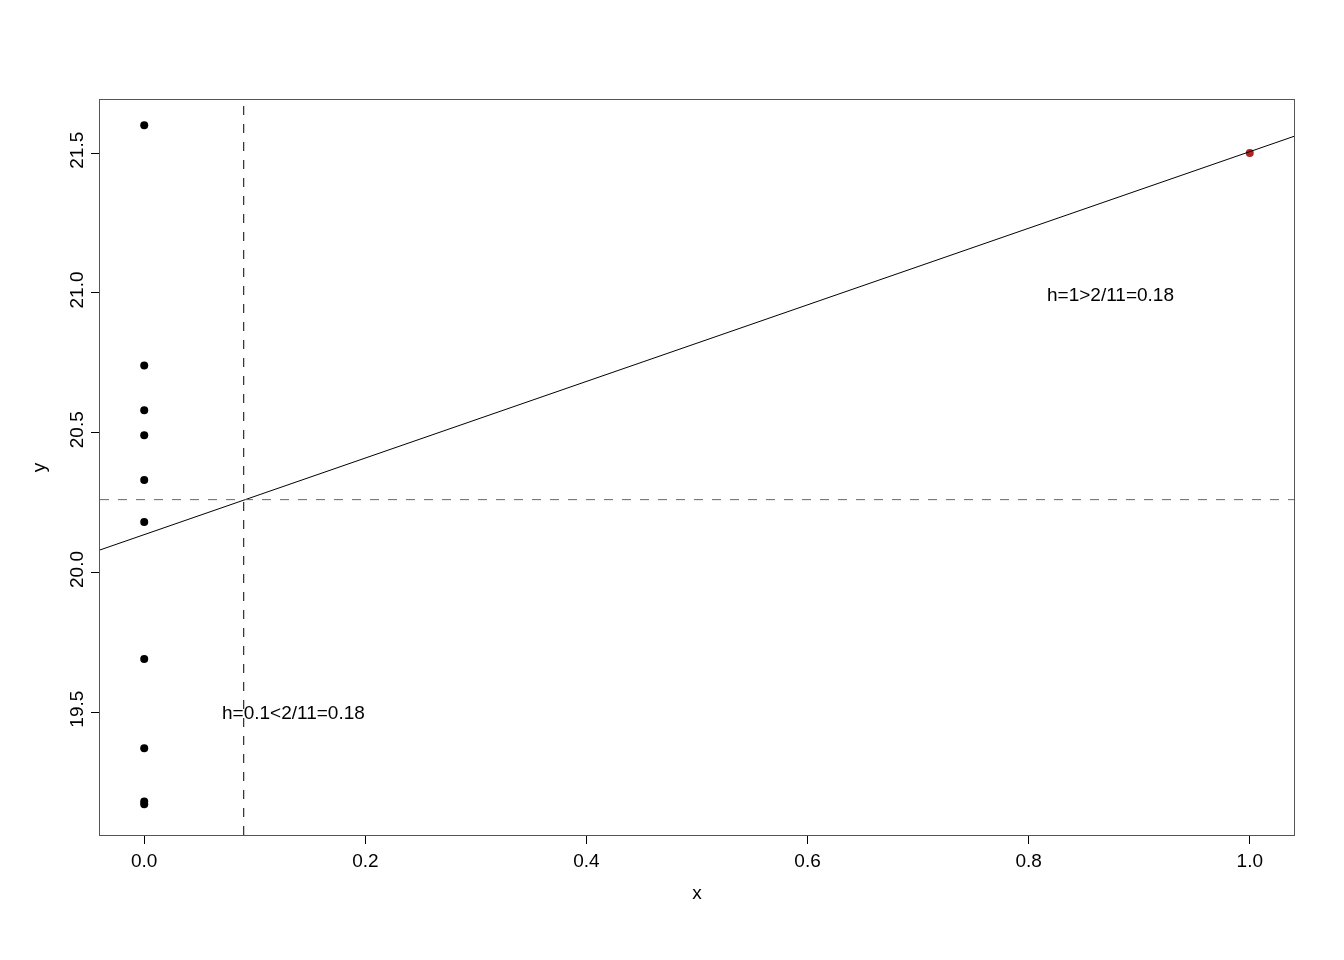  Describe the element at coordinates (1249, 860) in the screenshot. I see `x-tick-label: 1.0` at that location.